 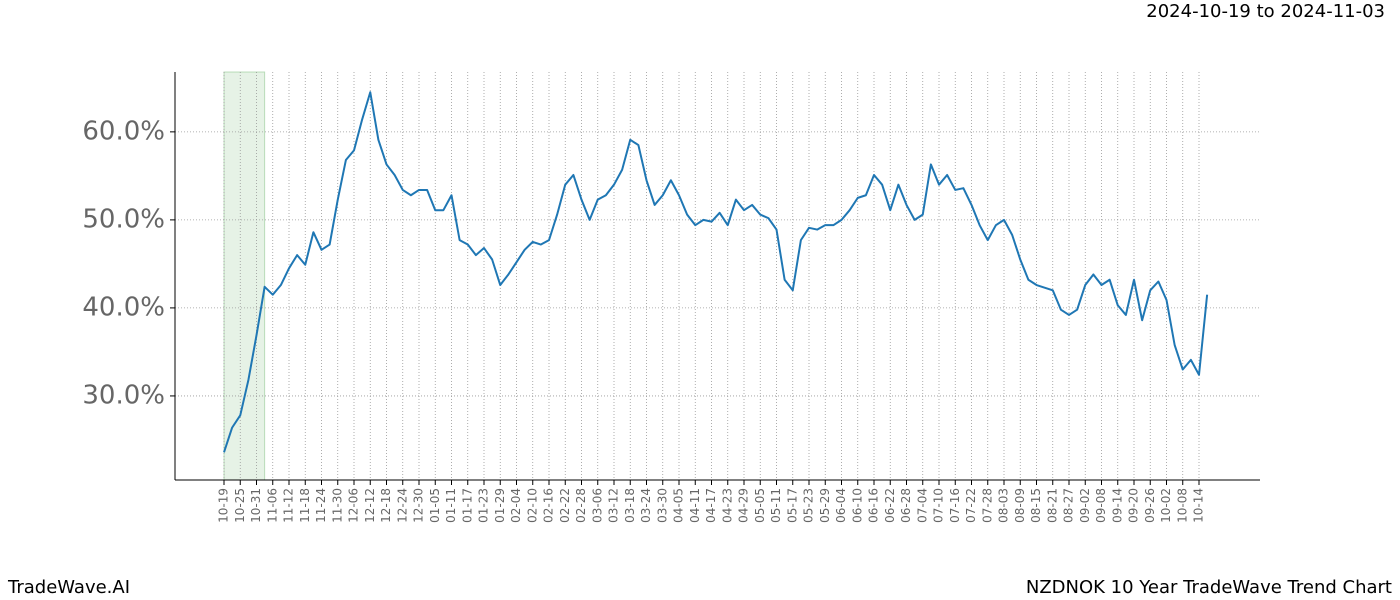 What do you see at coordinates (776, 505) in the screenshot?
I see `x-tick-label: 05-11` at bounding box center [776, 505].